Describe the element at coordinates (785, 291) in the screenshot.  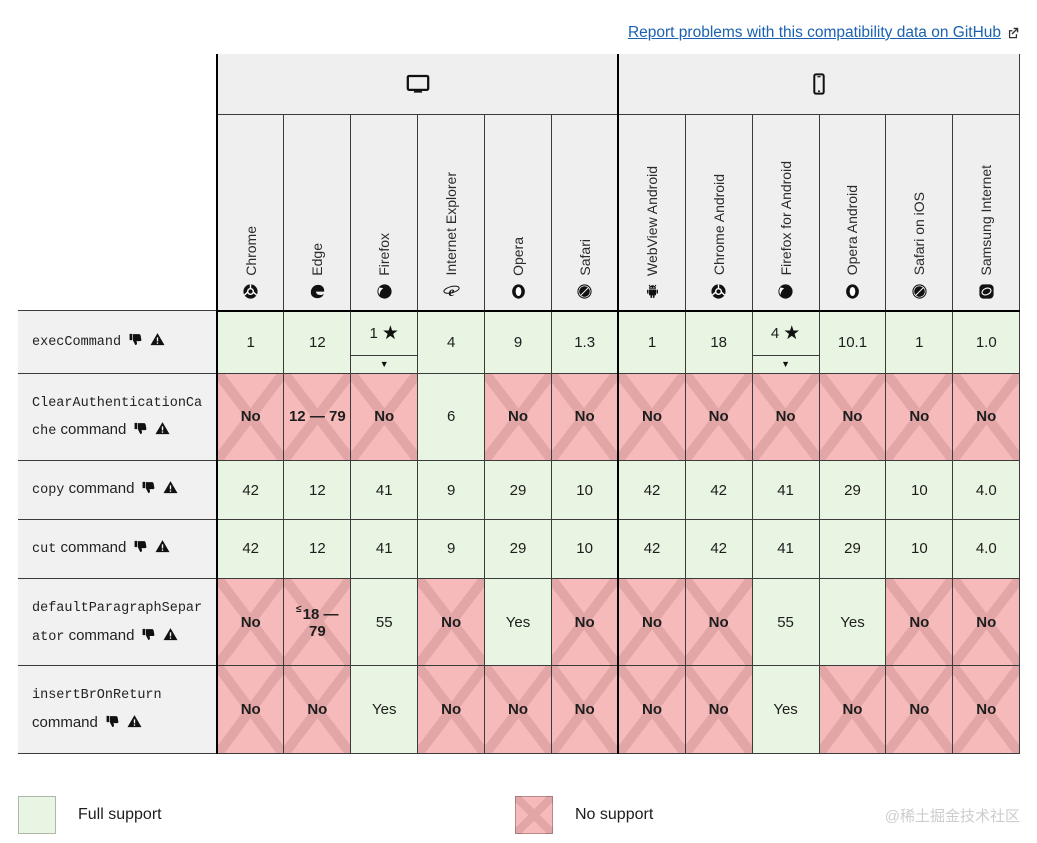
I see `firefox-icon` at that location.